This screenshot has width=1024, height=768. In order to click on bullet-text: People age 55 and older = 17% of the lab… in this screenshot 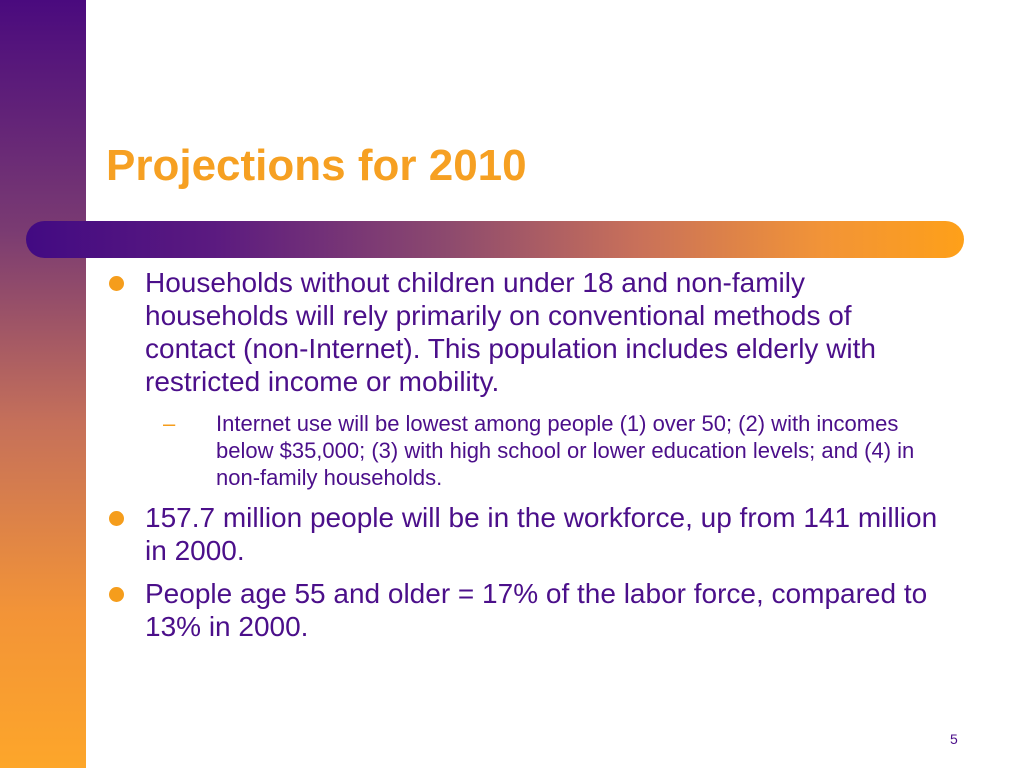, I will do `click(536, 610)`.